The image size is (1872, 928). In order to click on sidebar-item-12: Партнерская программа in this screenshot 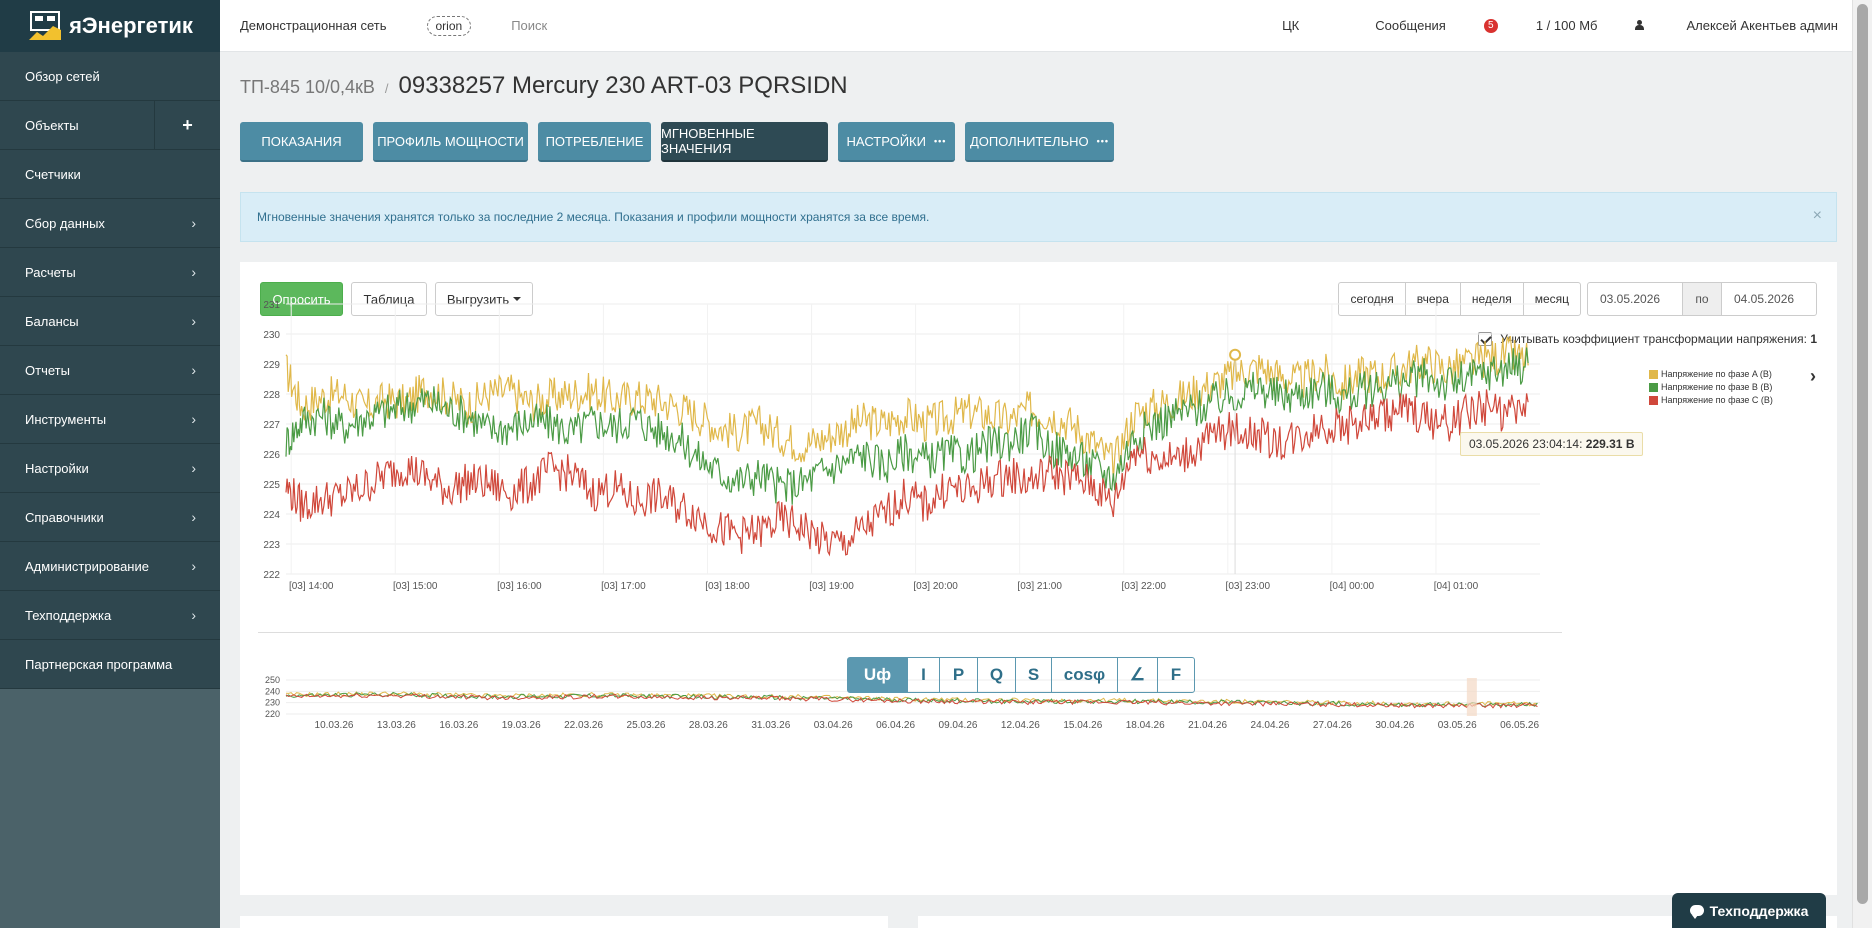, I will do `click(110, 664)`.